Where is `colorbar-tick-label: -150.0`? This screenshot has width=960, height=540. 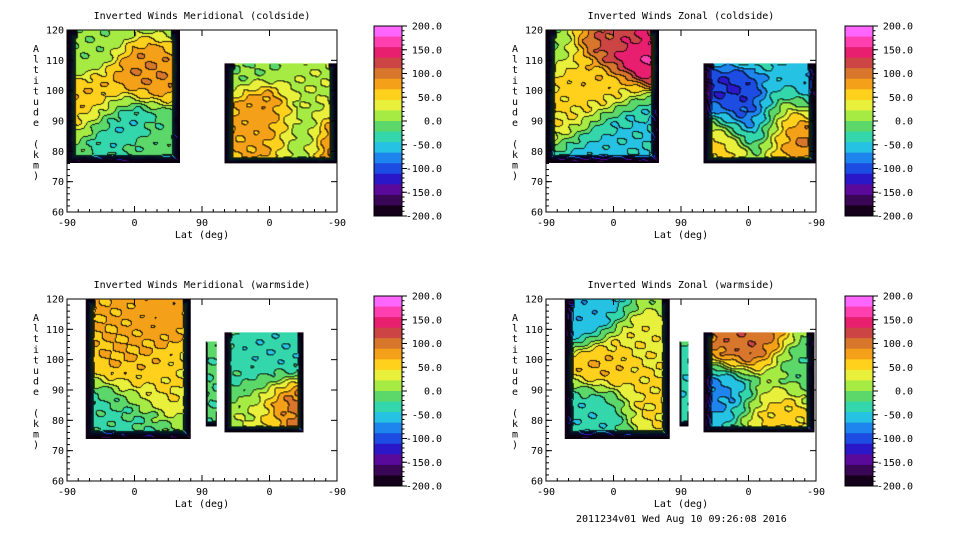
colorbar-tick-label: -150.0 is located at coordinates (424, 193).